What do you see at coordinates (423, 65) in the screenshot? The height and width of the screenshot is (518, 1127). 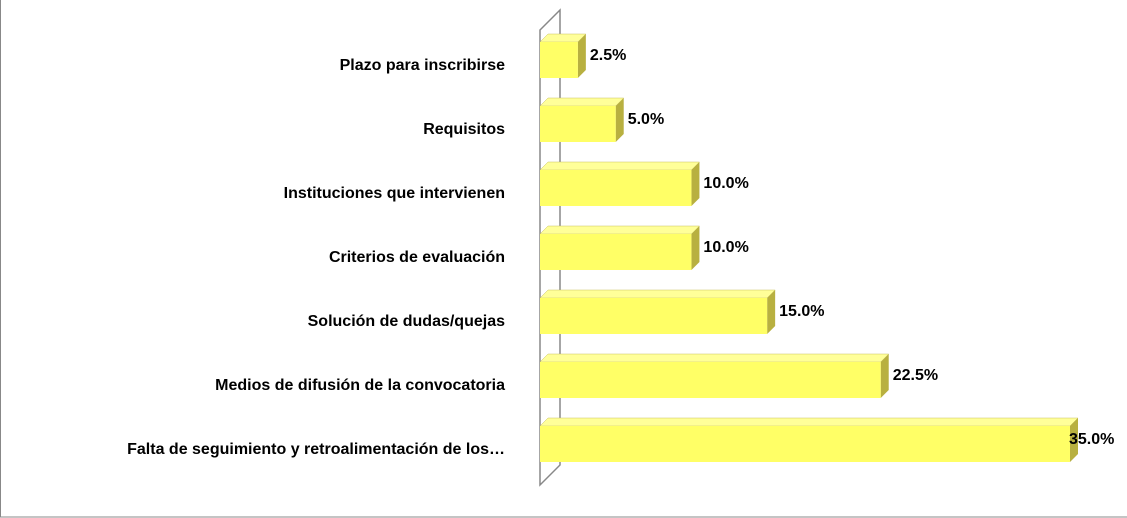 I see `category-label: Plazo para inscribirse` at bounding box center [423, 65].